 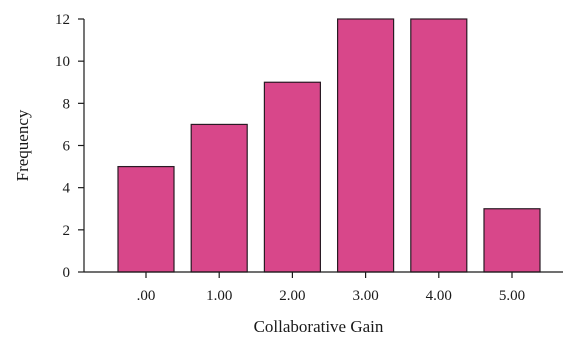 I want to click on x-ticks-group: .00 1.00 2.00 3.00 4.00 5.00, so click(x=331, y=288).